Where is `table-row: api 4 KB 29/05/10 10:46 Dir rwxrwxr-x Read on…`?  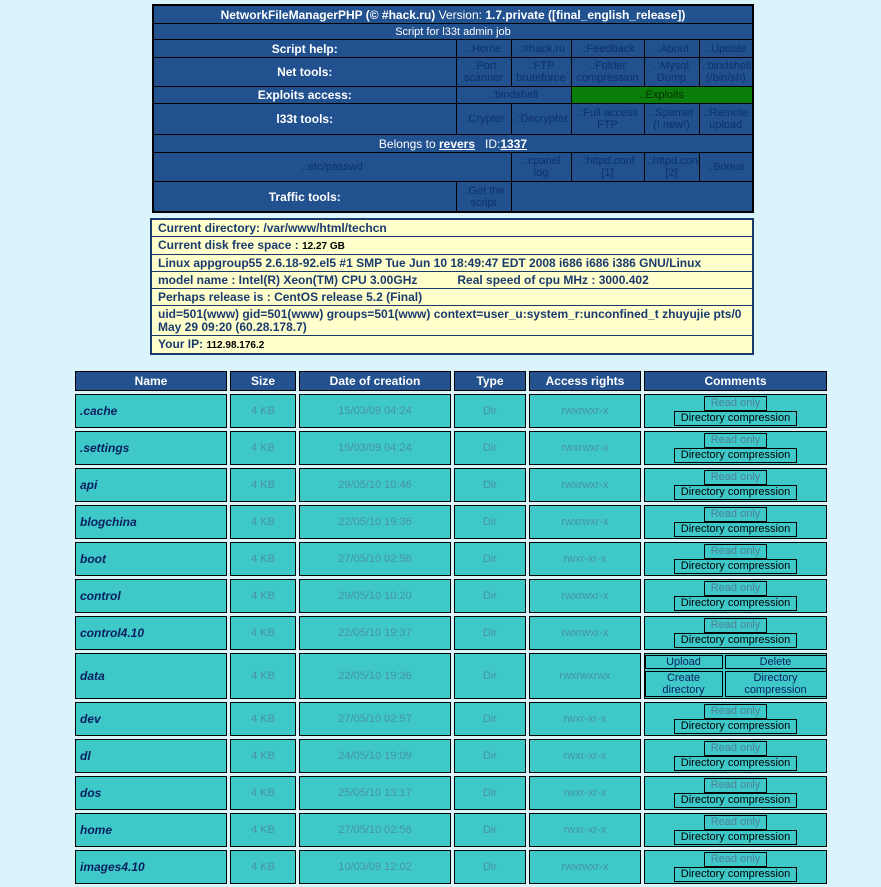 table-row: api 4 KB 29/05/10 10:46 Dir rwxrwxr-x Read on… is located at coordinates (451, 485).